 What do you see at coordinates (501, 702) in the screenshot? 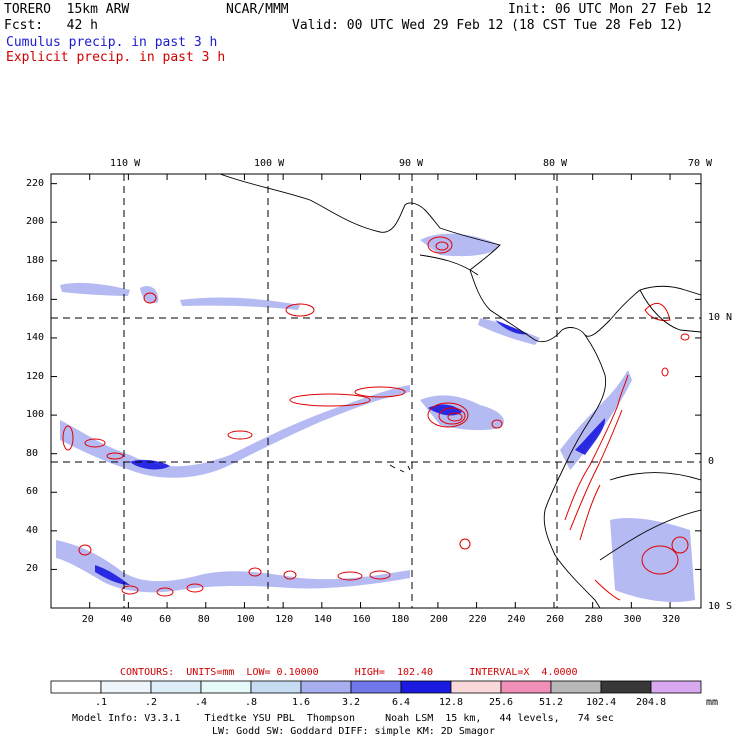
I see `colorbar-label: 25.6` at bounding box center [501, 702].